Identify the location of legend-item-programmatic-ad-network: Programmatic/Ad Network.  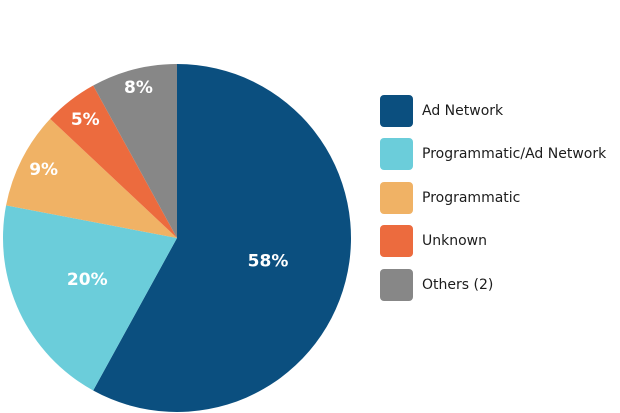
(493, 154).